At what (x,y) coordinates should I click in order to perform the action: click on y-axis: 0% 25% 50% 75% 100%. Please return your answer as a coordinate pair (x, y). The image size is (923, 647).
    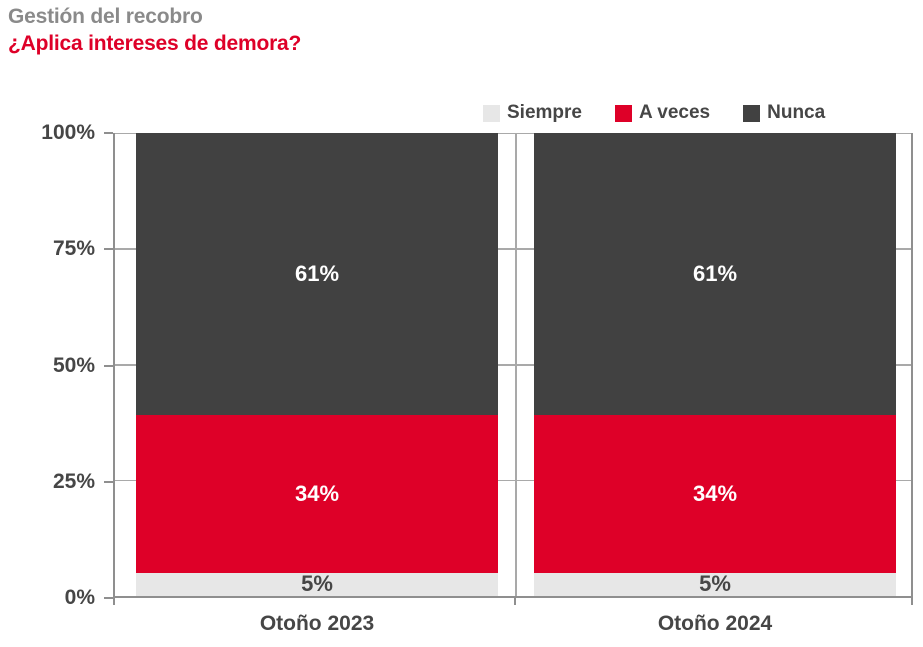
    Looking at the image, I should click on (56, 365).